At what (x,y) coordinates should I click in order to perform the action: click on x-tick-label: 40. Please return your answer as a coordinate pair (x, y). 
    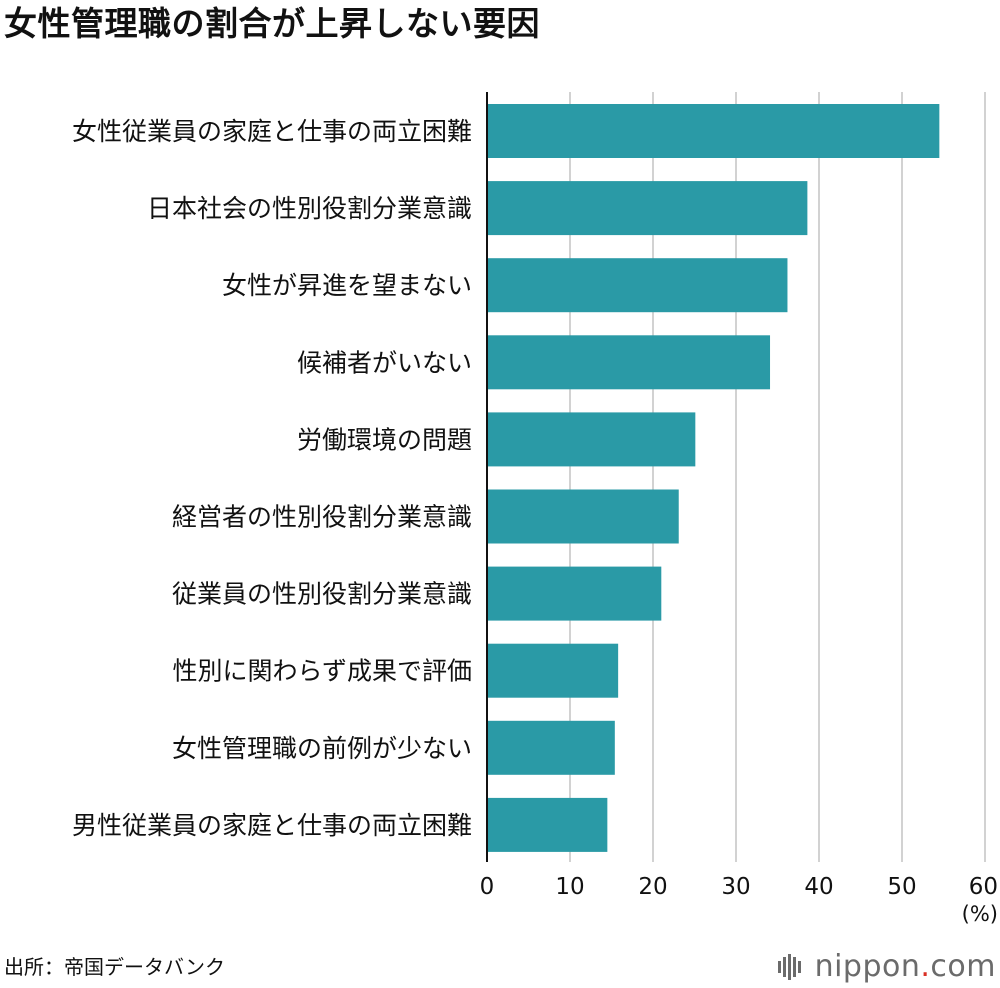
    Looking at the image, I should click on (818, 887).